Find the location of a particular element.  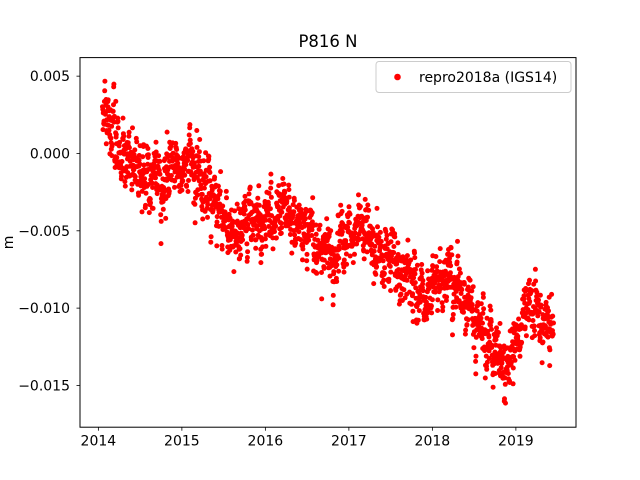

x-axis: 2014 2015 2016 2017 2018 2019 is located at coordinates (307, 438).